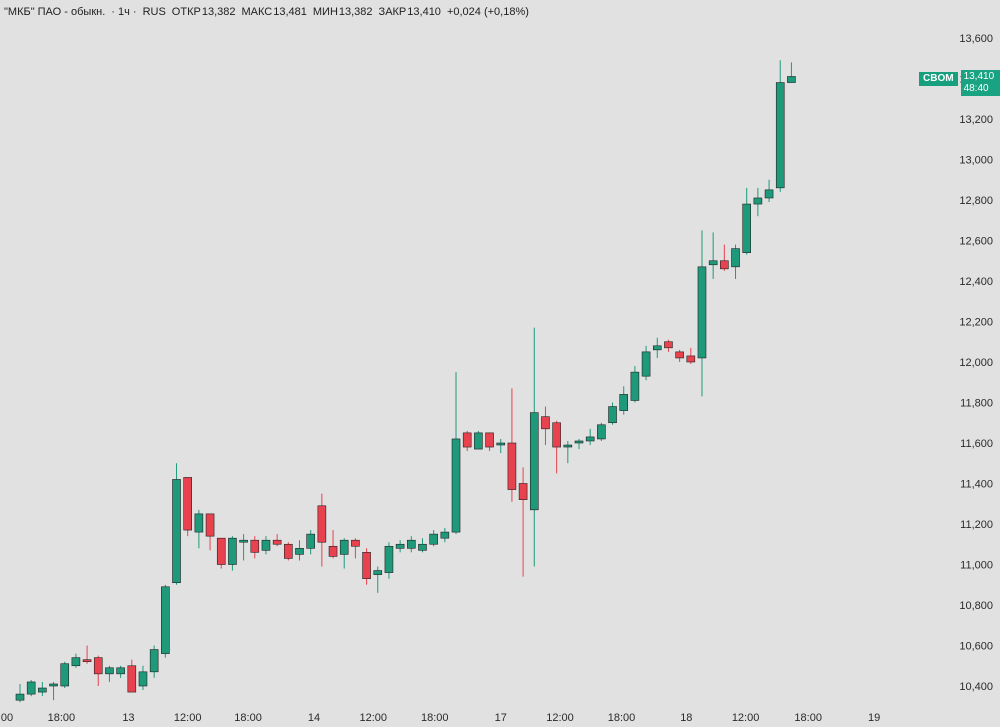  What do you see at coordinates (124, 12) in the screenshot?
I see `interval-label: · 1ч ·` at bounding box center [124, 12].